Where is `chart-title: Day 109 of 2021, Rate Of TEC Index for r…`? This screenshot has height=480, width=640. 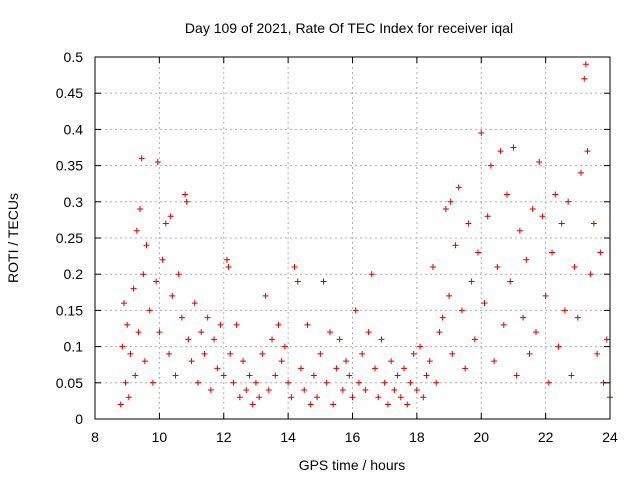 chart-title: Day 109 of 2021, Rate Of TEC Index for r… is located at coordinates (349, 28).